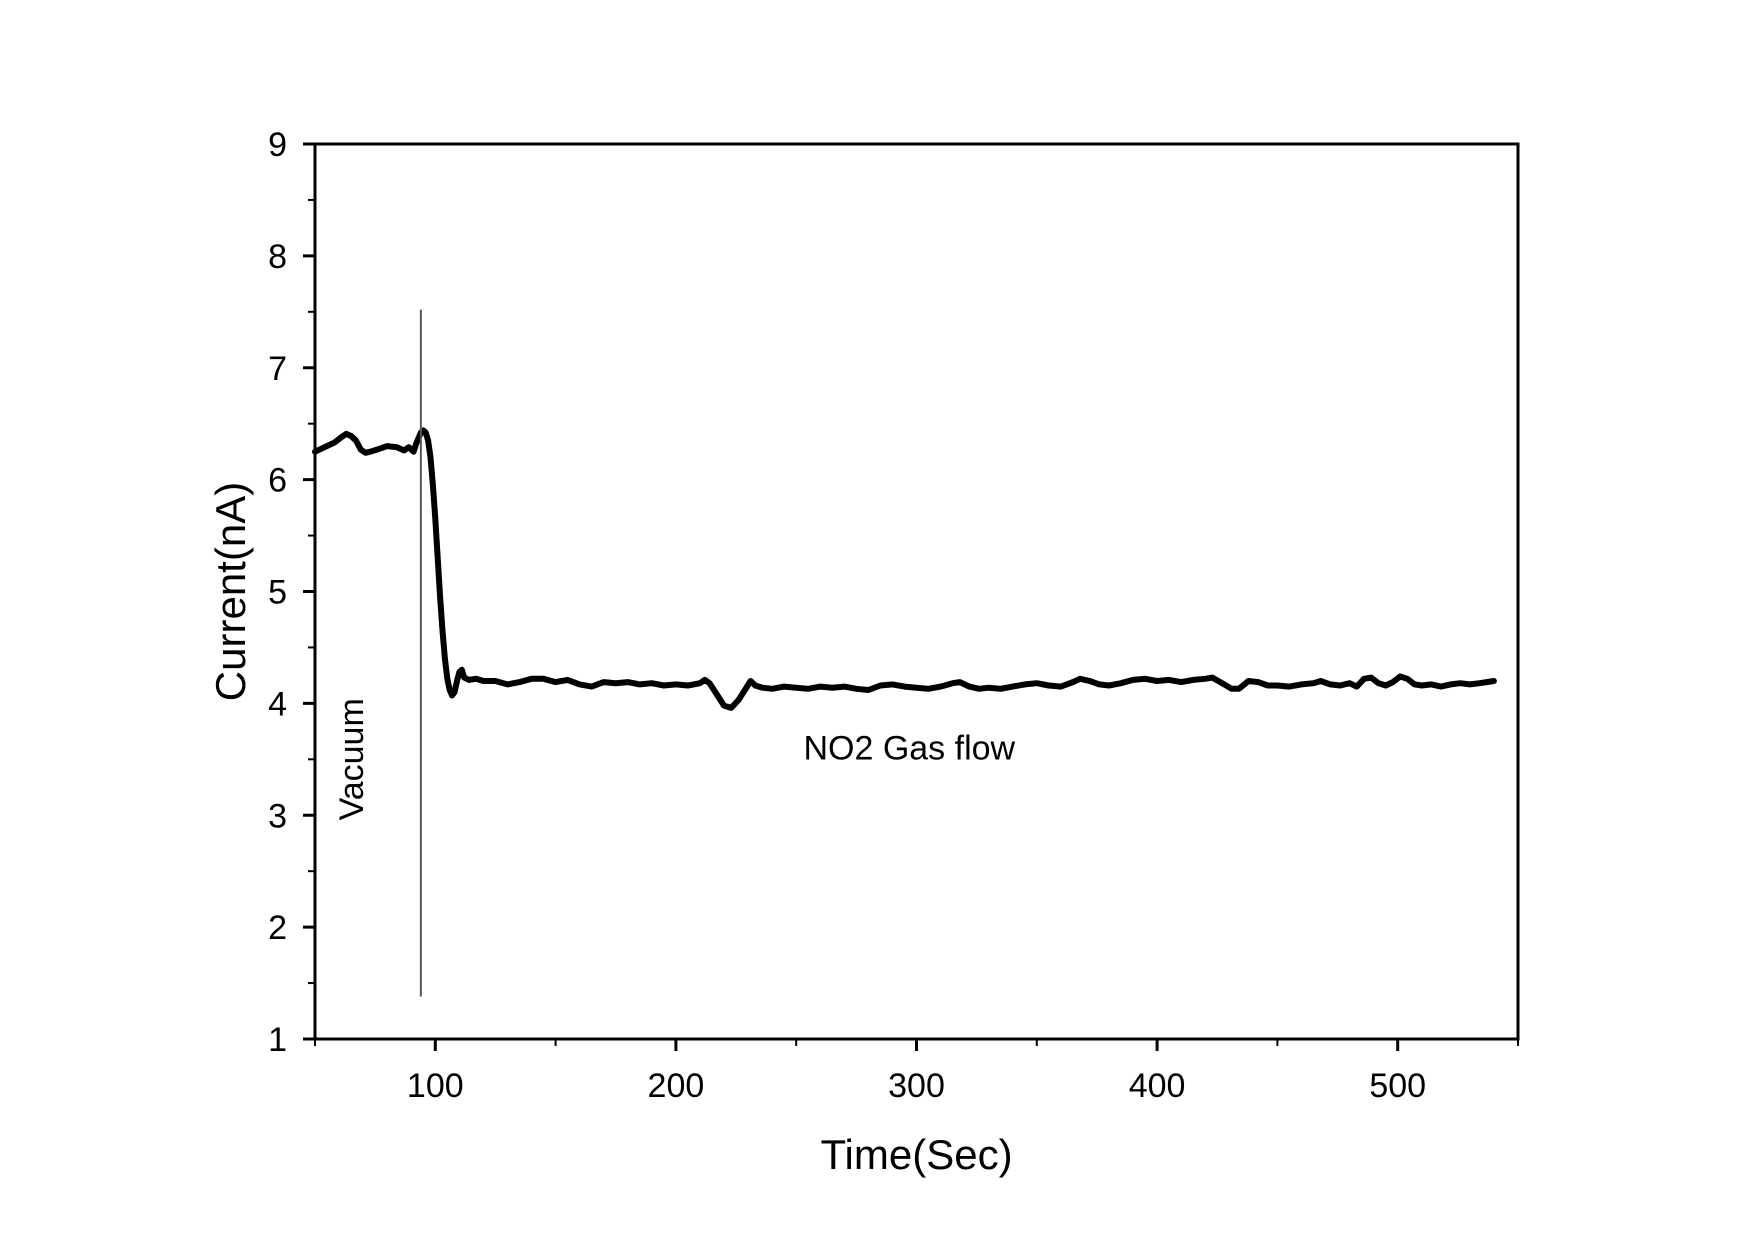 The width and height of the screenshot is (1755, 1241). What do you see at coordinates (277, 369) in the screenshot?
I see `y-tick-label: 7` at bounding box center [277, 369].